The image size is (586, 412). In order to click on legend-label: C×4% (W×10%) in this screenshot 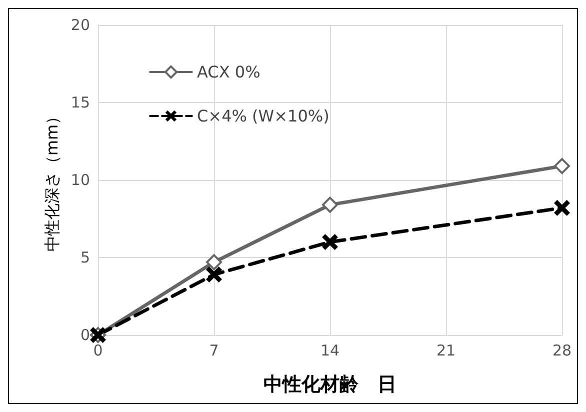, I will do `click(263, 116)`.